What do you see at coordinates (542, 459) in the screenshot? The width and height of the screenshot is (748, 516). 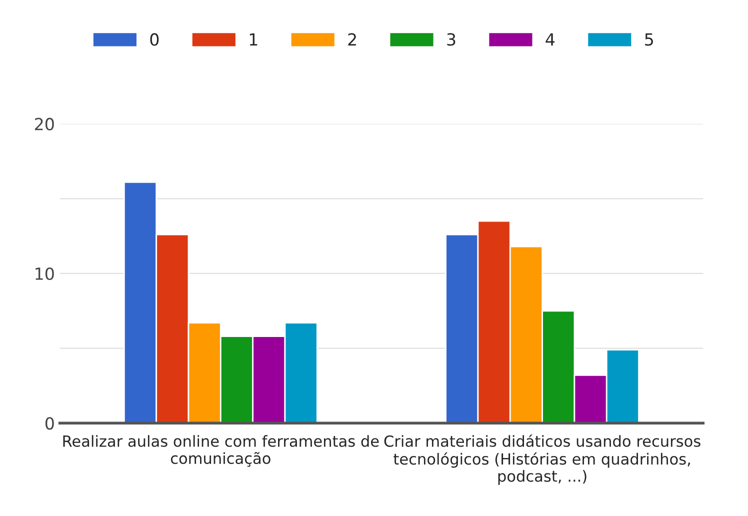 I see `x-tick-label: Criar materiais didáticos usando recursos tecnológicos (Histórias em quadrinhos, podcast, ...)` at bounding box center [542, 459].